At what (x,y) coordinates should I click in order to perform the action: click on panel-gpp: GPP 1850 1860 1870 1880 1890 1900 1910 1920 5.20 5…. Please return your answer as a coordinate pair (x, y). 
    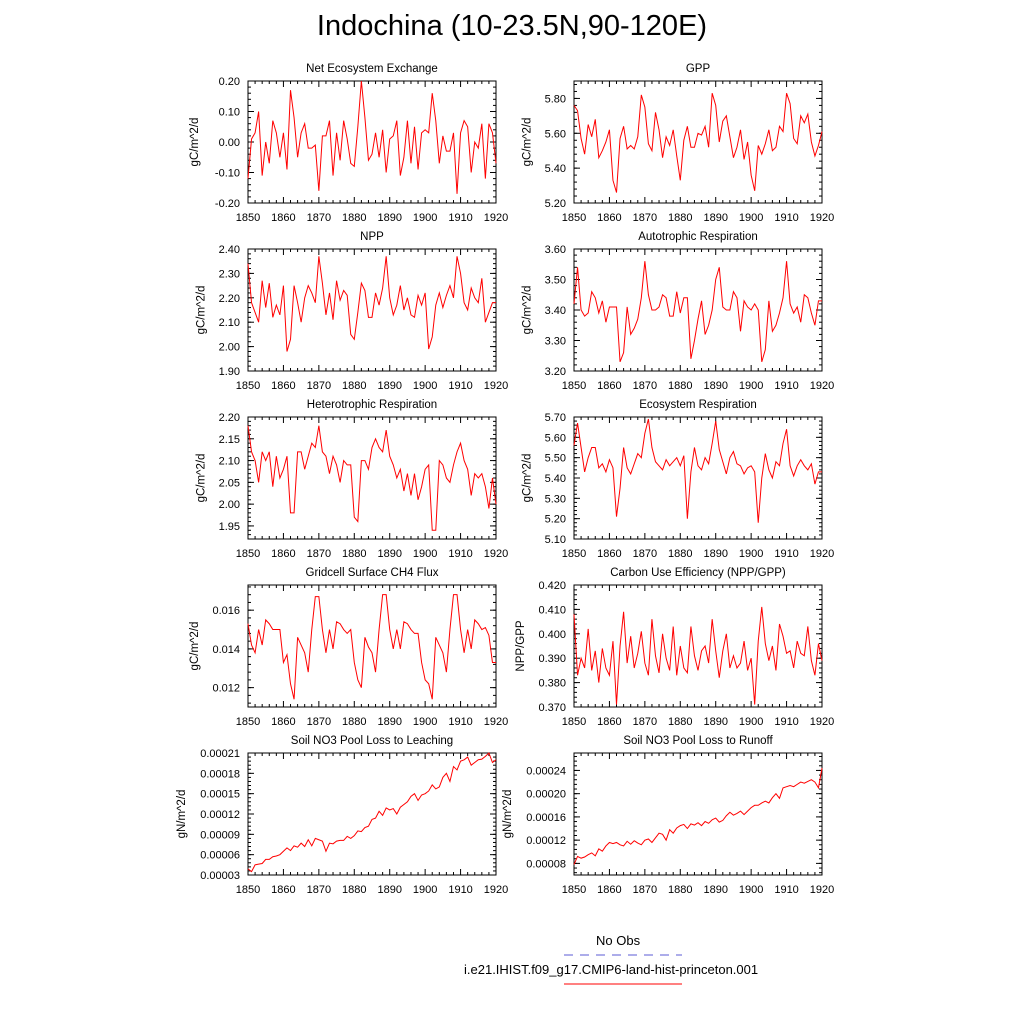
    Looking at the image, I should click on (677, 143).